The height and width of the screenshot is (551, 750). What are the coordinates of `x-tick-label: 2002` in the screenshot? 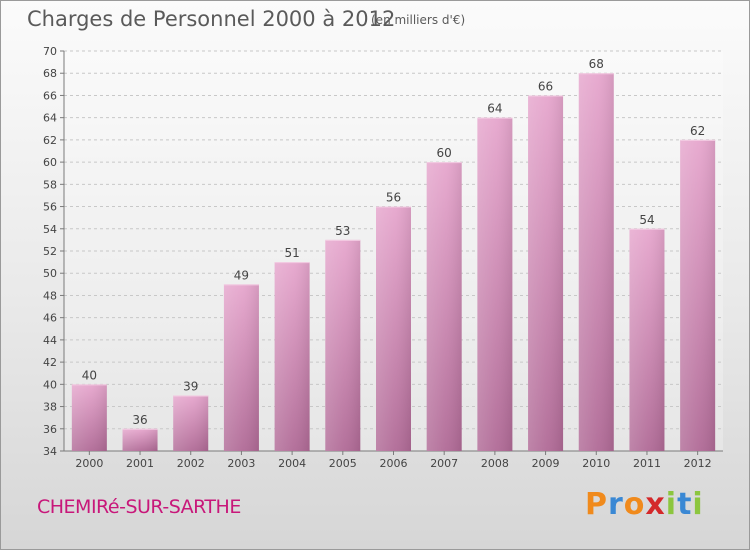 It's located at (191, 463).